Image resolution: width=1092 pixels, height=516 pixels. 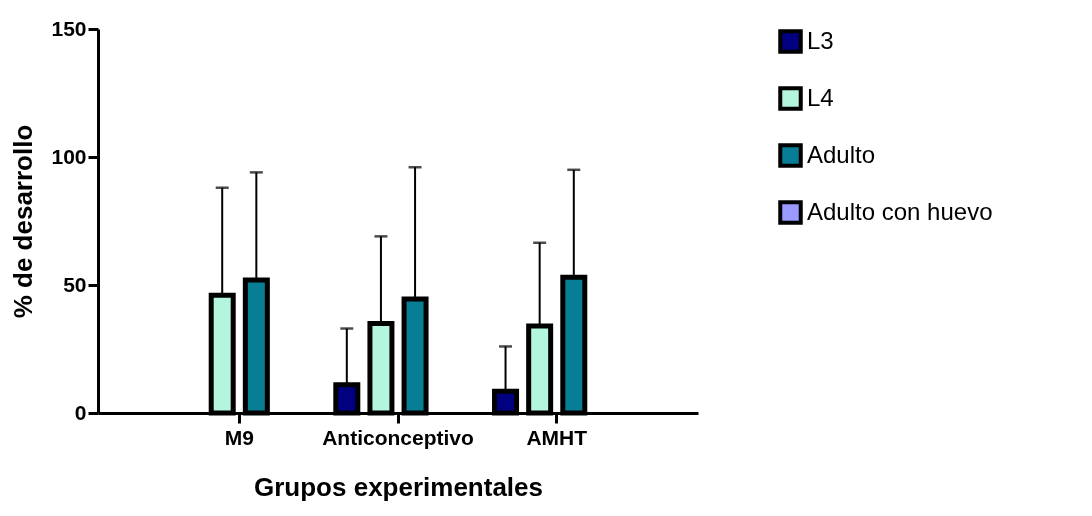 What do you see at coordinates (820, 97) in the screenshot?
I see `legend-label: L4` at bounding box center [820, 97].